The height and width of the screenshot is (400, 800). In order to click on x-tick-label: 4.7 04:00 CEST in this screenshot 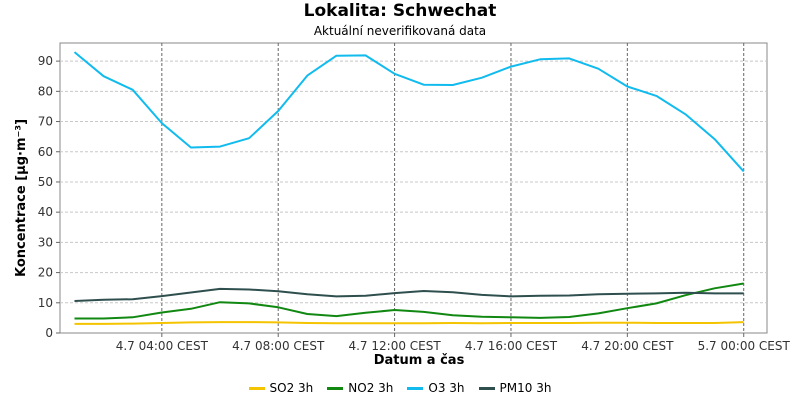, I will do `click(162, 346)`.